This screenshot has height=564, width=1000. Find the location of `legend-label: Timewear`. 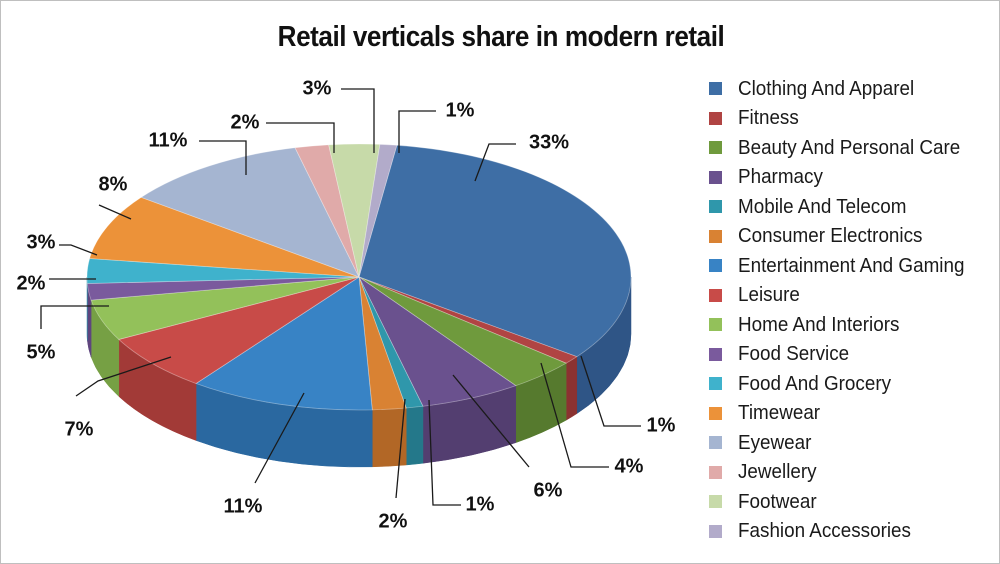

legend-label: Timewear is located at coordinates (779, 413).